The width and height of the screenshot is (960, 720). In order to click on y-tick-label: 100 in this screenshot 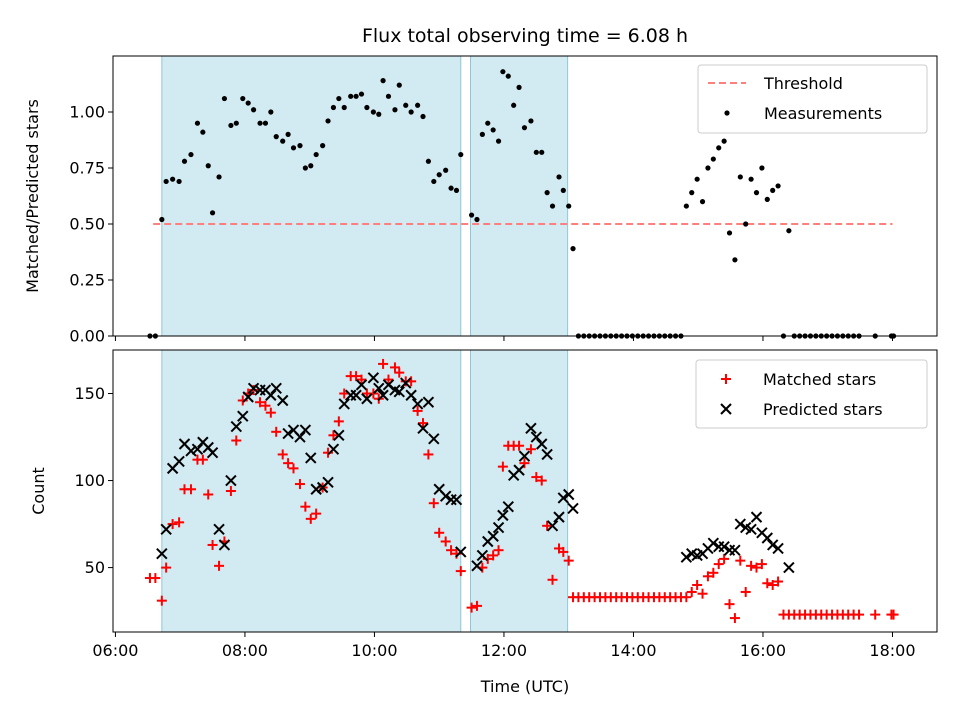, I will do `click(89, 480)`.